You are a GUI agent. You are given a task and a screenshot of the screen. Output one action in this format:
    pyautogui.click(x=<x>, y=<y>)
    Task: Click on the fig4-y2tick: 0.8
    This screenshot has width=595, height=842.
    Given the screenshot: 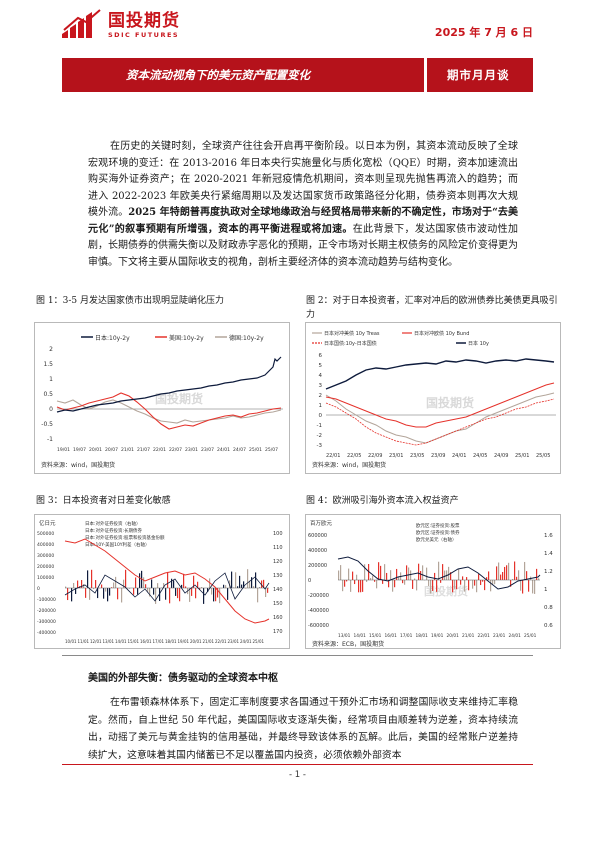 What is the action you would take?
    pyautogui.click(x=548, y=608)
    